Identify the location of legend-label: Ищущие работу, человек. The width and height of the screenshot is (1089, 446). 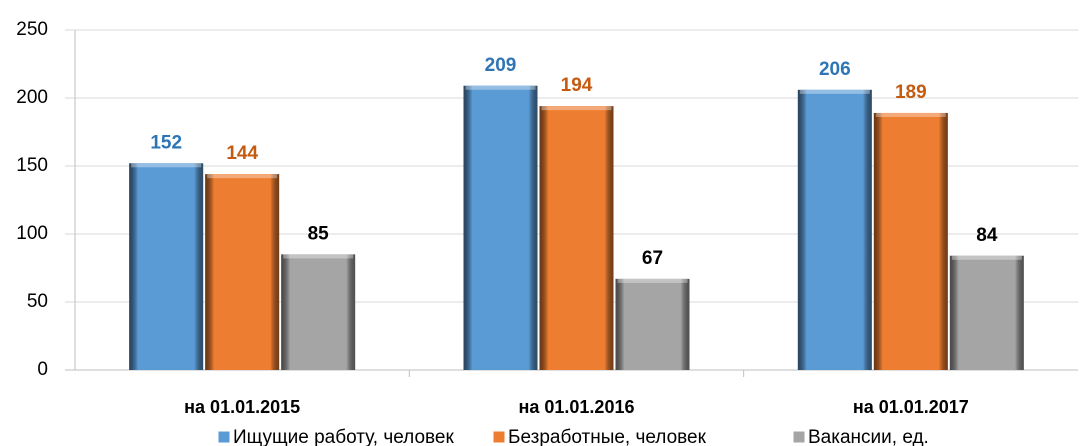
(343, 436).